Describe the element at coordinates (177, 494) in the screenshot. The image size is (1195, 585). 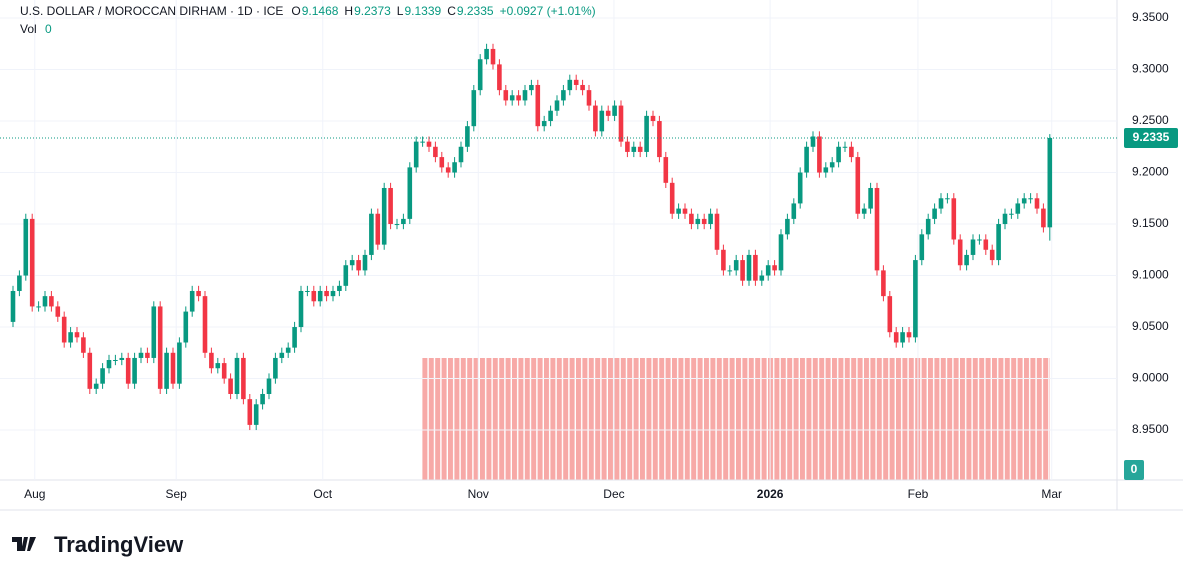
I see `x-tick-label: Sep` at that location.